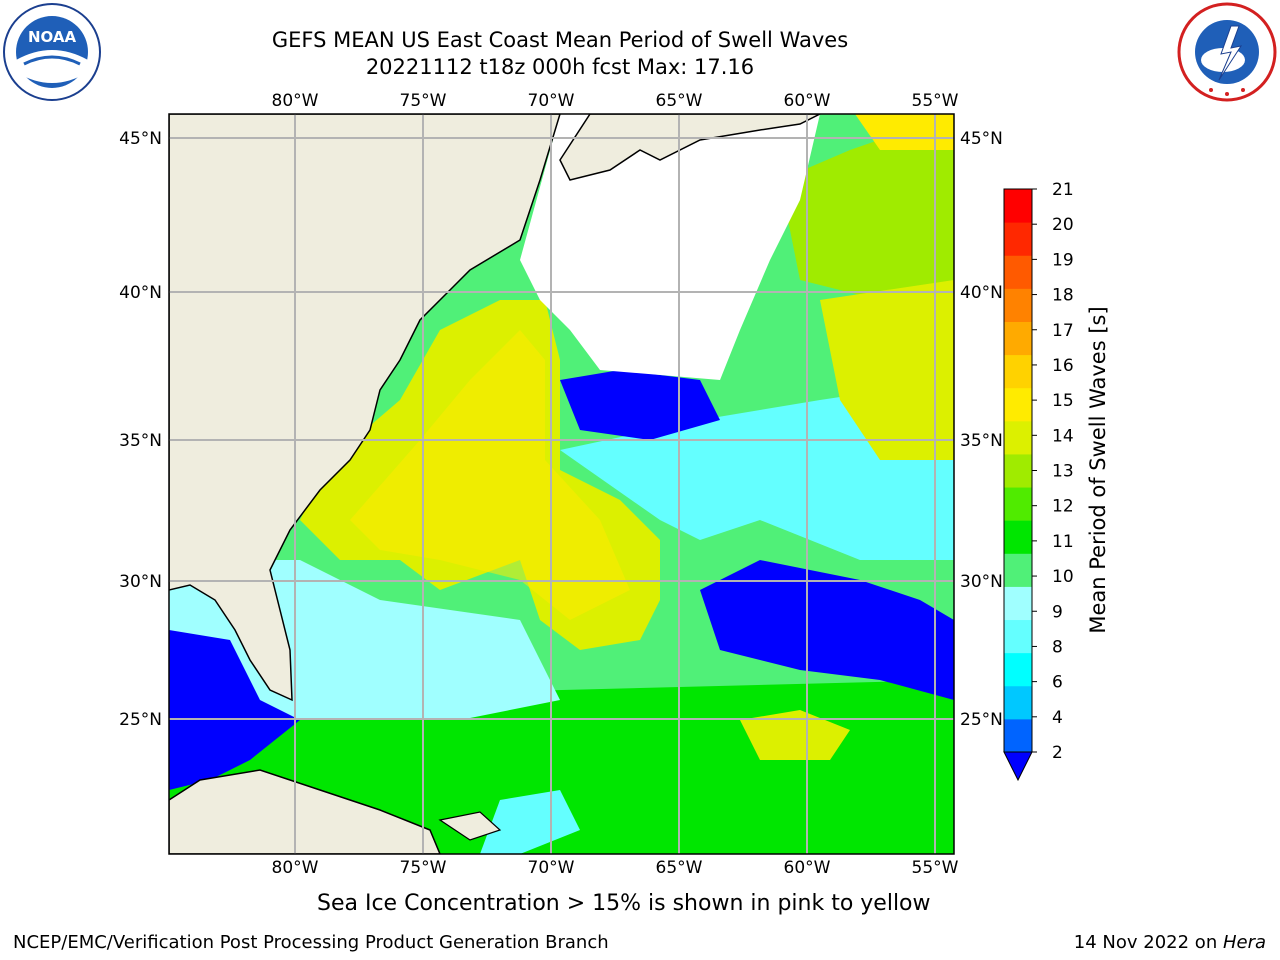 The width and height of the screenshot is (1280, 960). Describe the element at coordinates (551, 101) in the screenshot. I see `lon-tick-top: 70°W` at that location.